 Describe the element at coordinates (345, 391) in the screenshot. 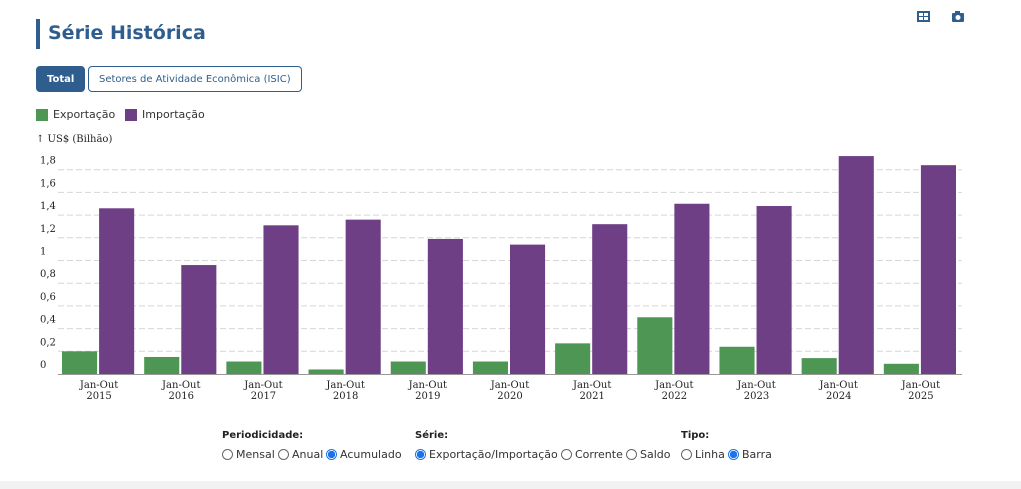

I see `x-tick-label: Jan-Out 2018` at that location.